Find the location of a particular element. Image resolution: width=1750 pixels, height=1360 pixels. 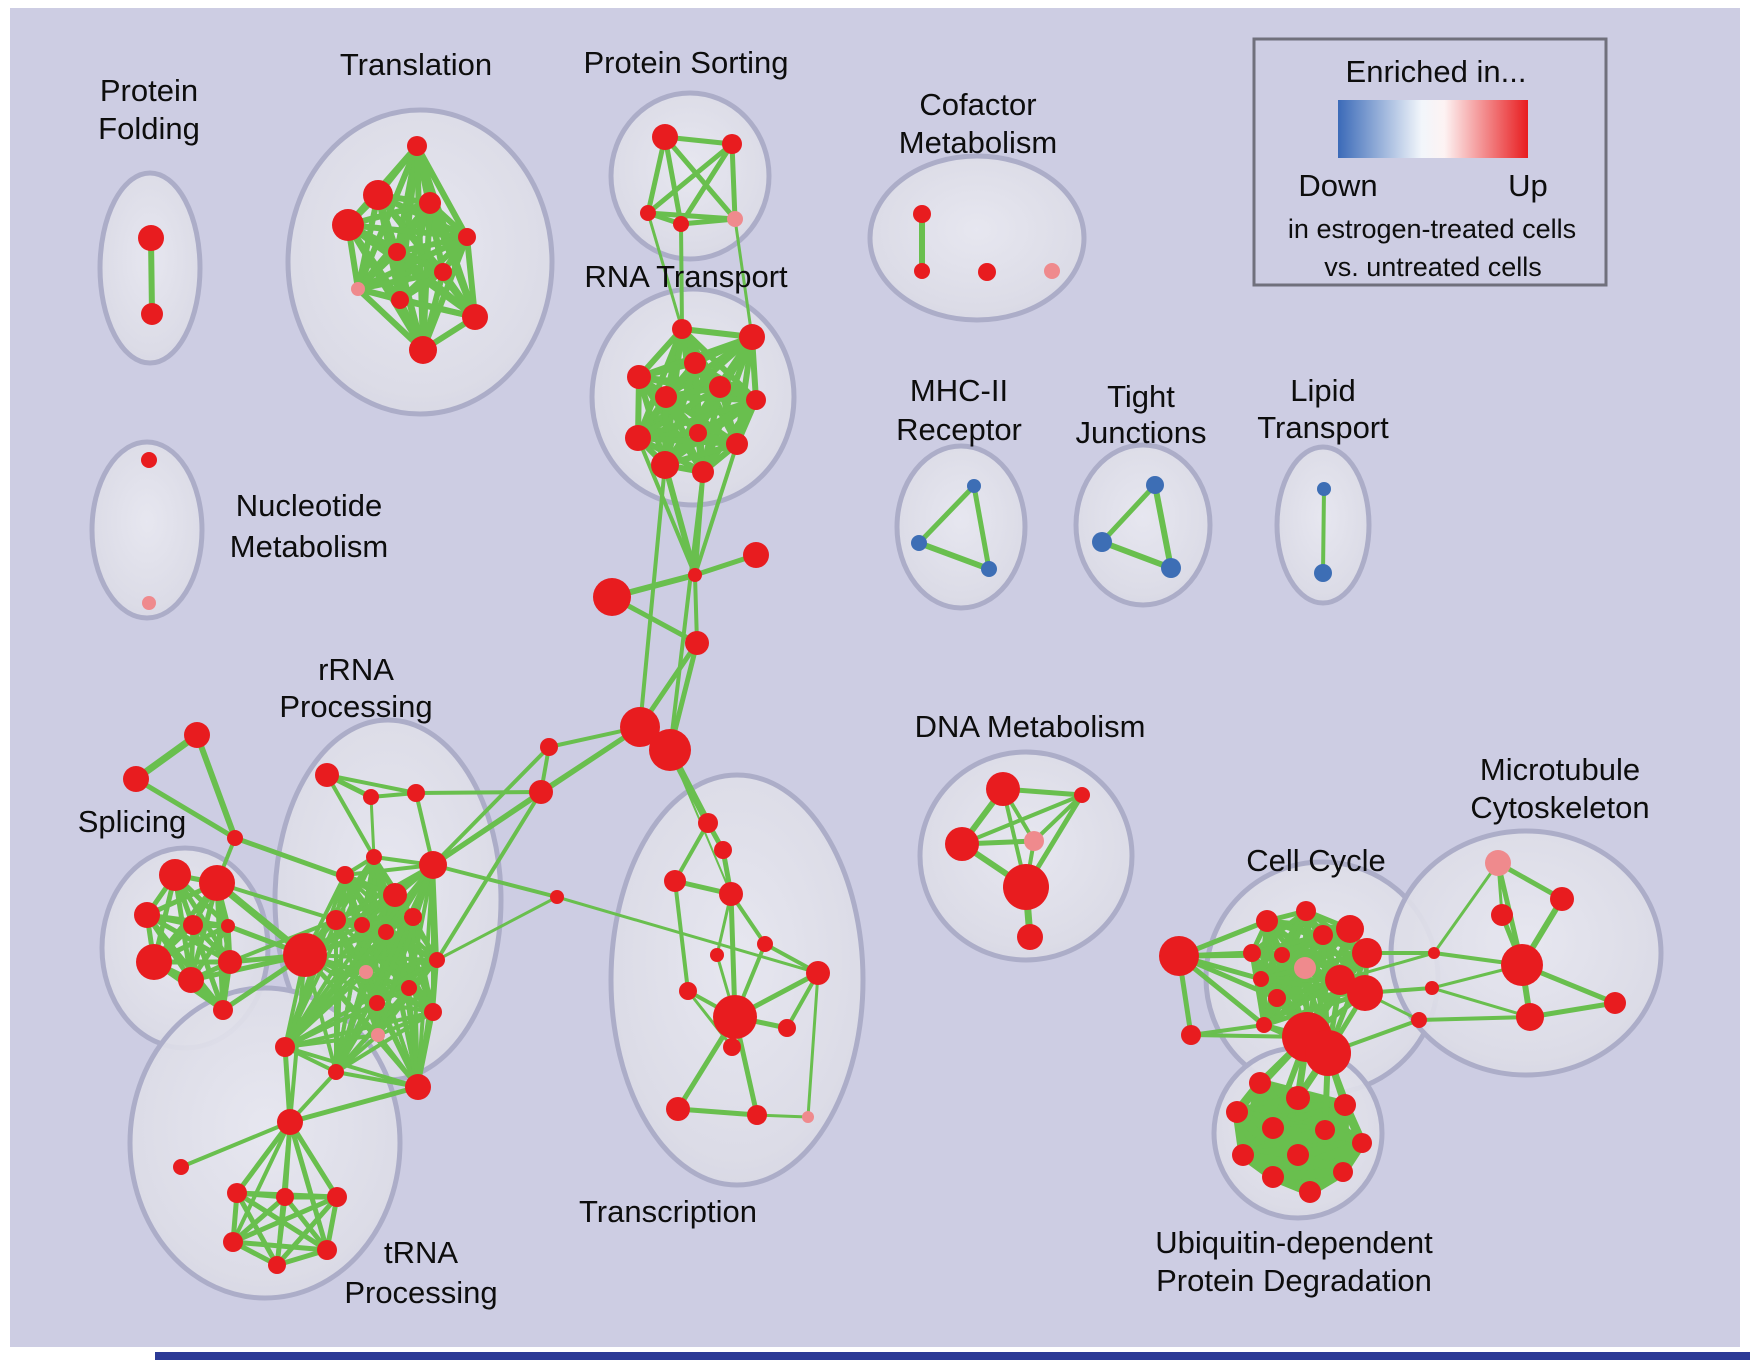

node-hub2 is located at coordinates (670, 750).